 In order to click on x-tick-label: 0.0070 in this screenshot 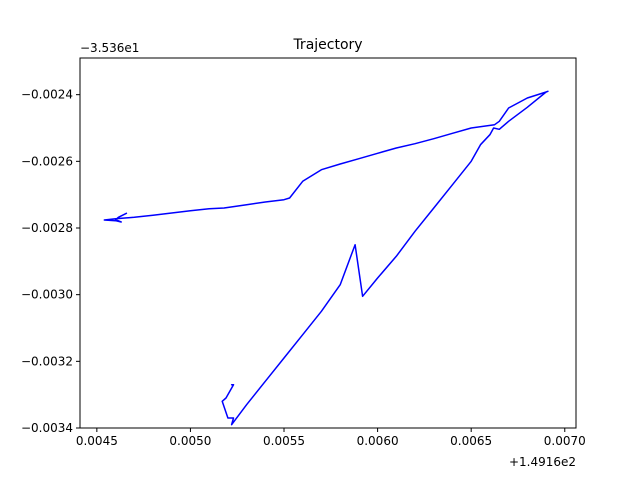, I will do `click(565, 441)`.